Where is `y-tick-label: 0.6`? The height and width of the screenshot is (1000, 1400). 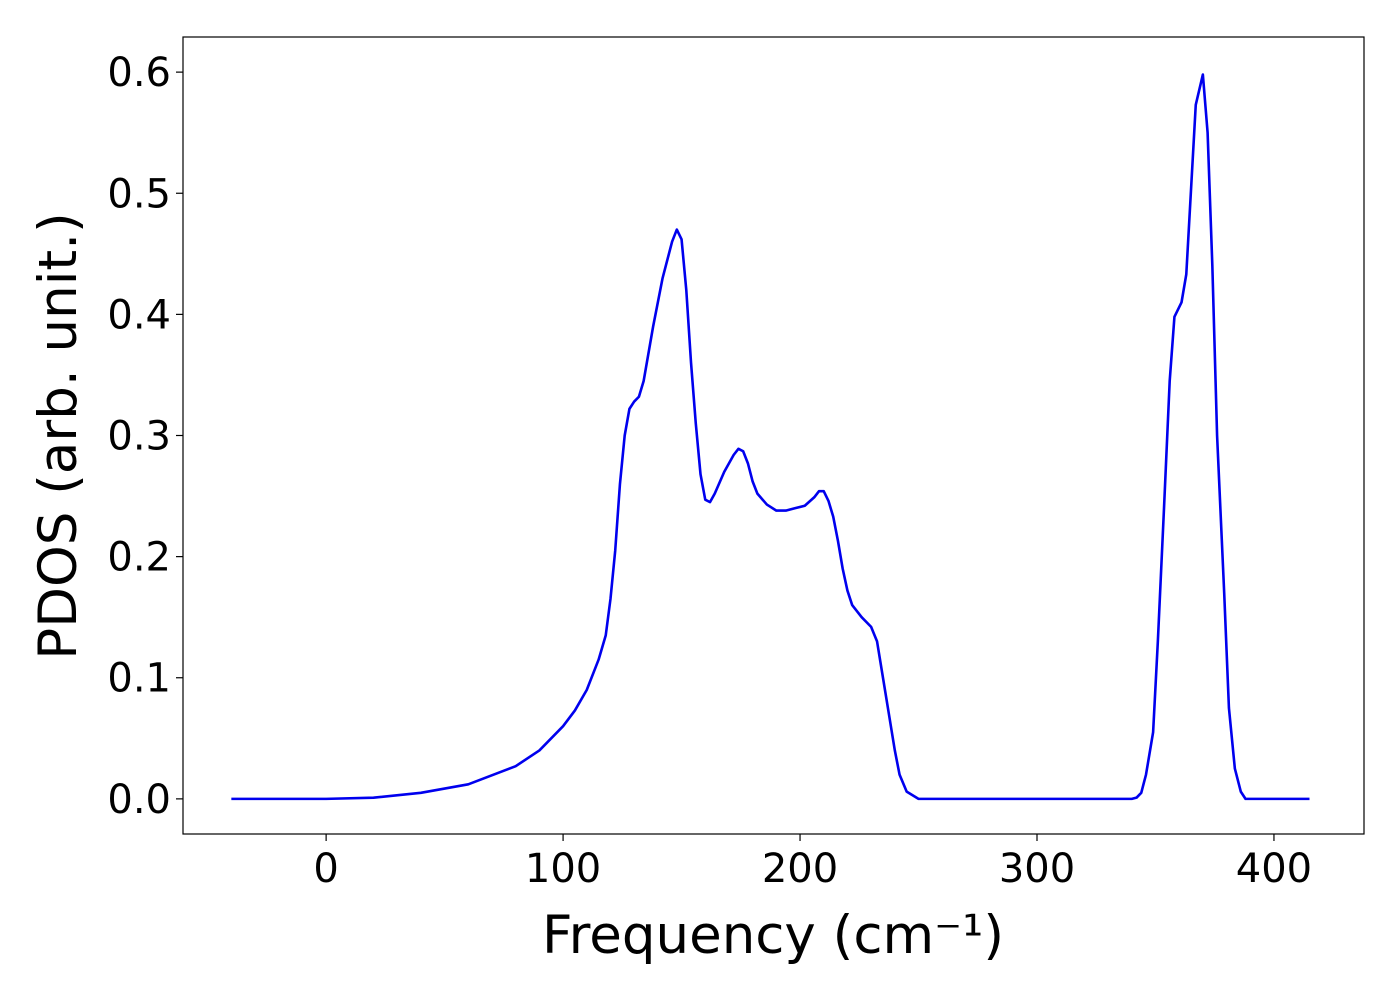 y-tick-label: 0.6 is located at coordinates (139, 73).